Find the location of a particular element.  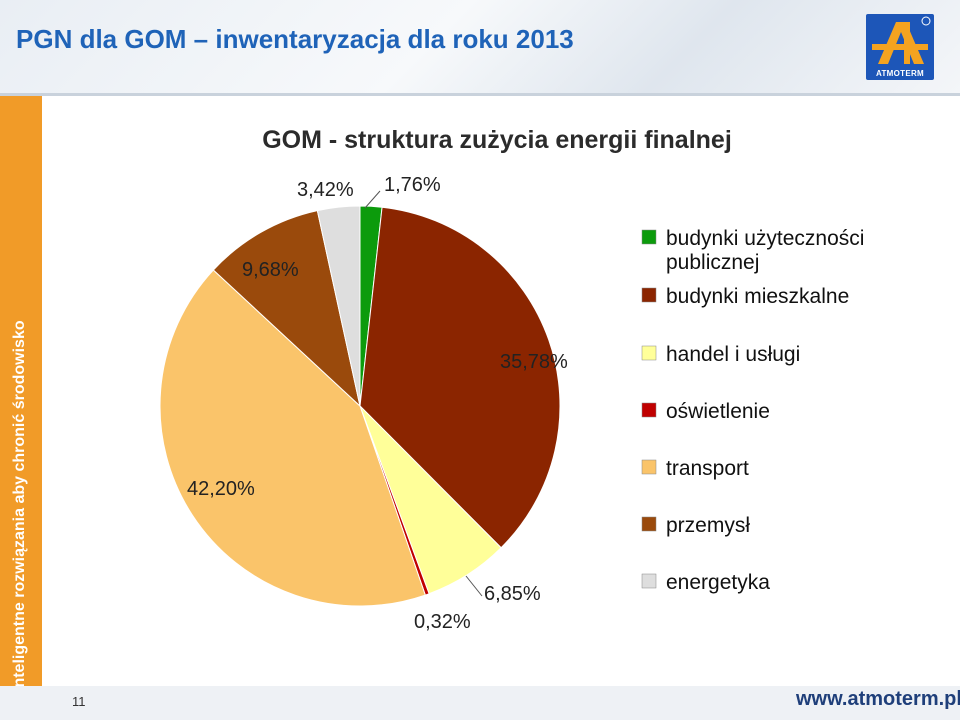

header-background is located at coordinates (480, 47).